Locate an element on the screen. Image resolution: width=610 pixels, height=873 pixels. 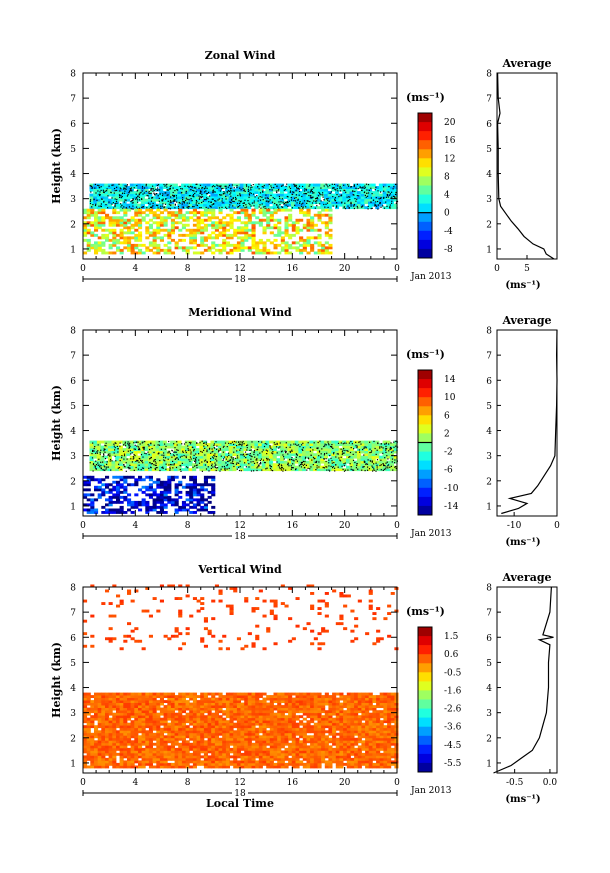
heatmap-cells is located at coordinates (241, 676).